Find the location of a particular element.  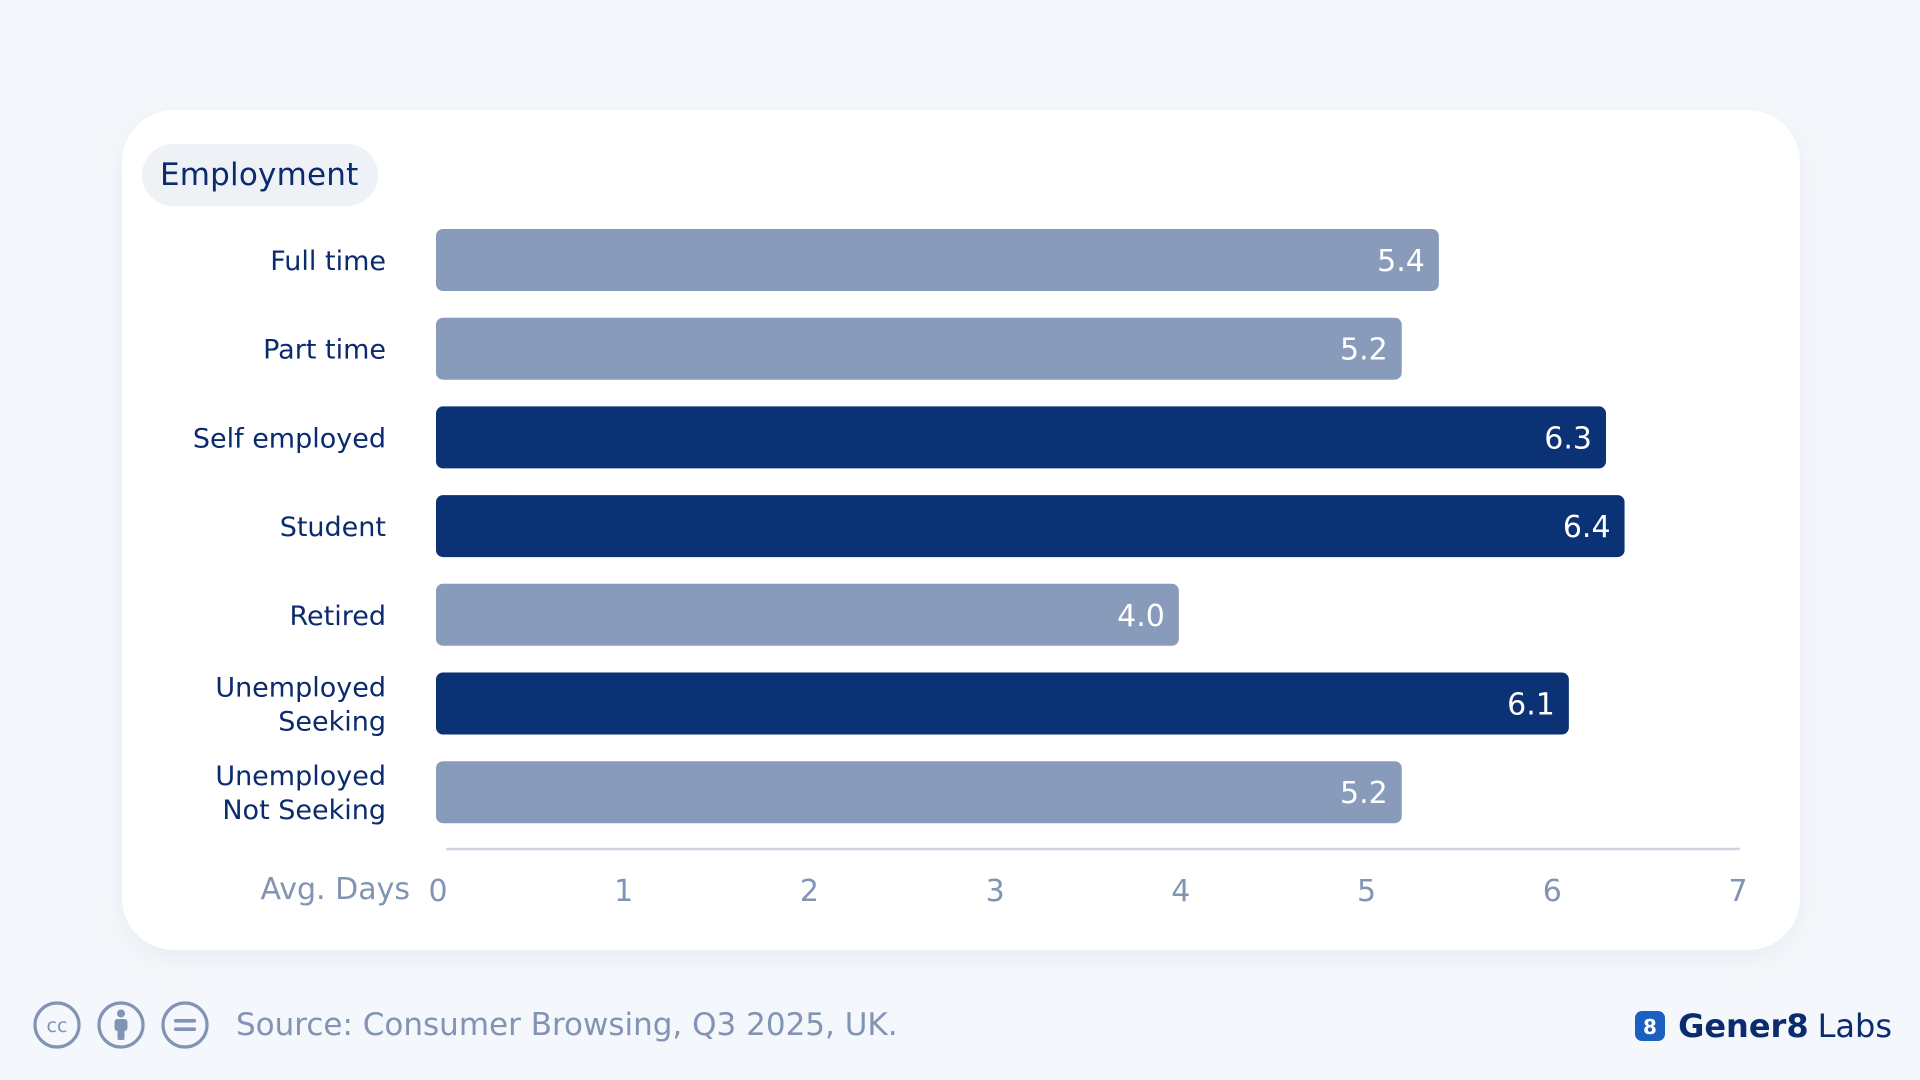

svg-text: 8 is located at coordinates (1650, 1027).